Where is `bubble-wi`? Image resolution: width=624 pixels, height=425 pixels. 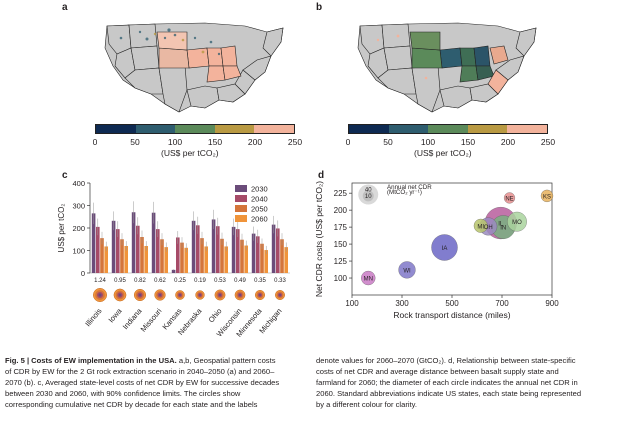
bubble-wi is located at coordinates (407, 270).